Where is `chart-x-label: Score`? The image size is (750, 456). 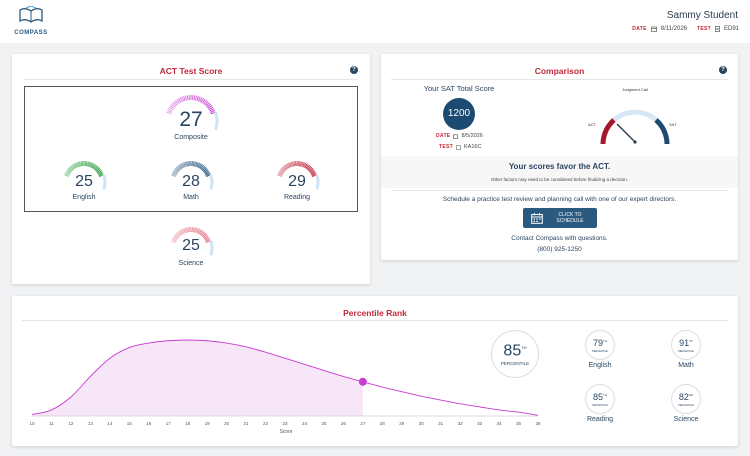 chart-x-label: Score is located at coordinates (286, 432).